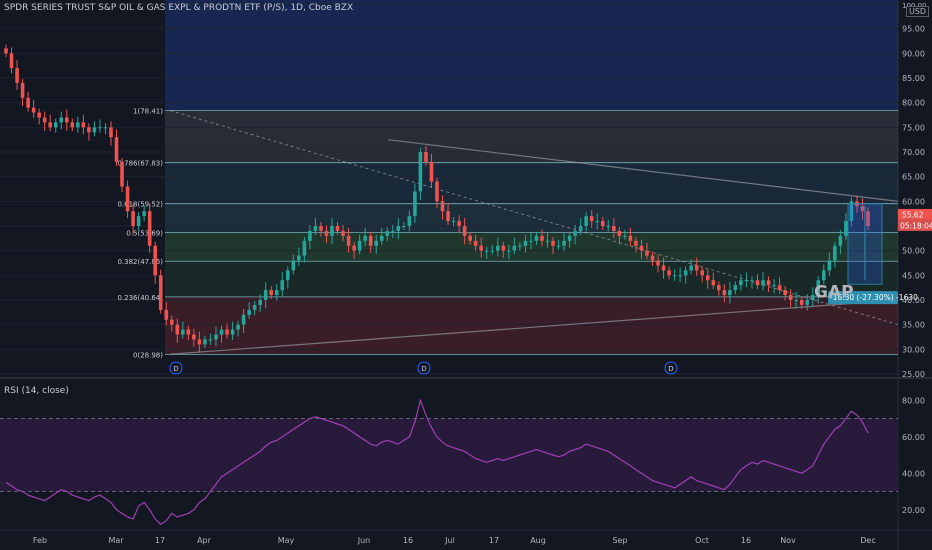  What do you see at coordinates (863, 298) in the screenshot?
I see `measure-label-bg` at bounding box center [863, 298].